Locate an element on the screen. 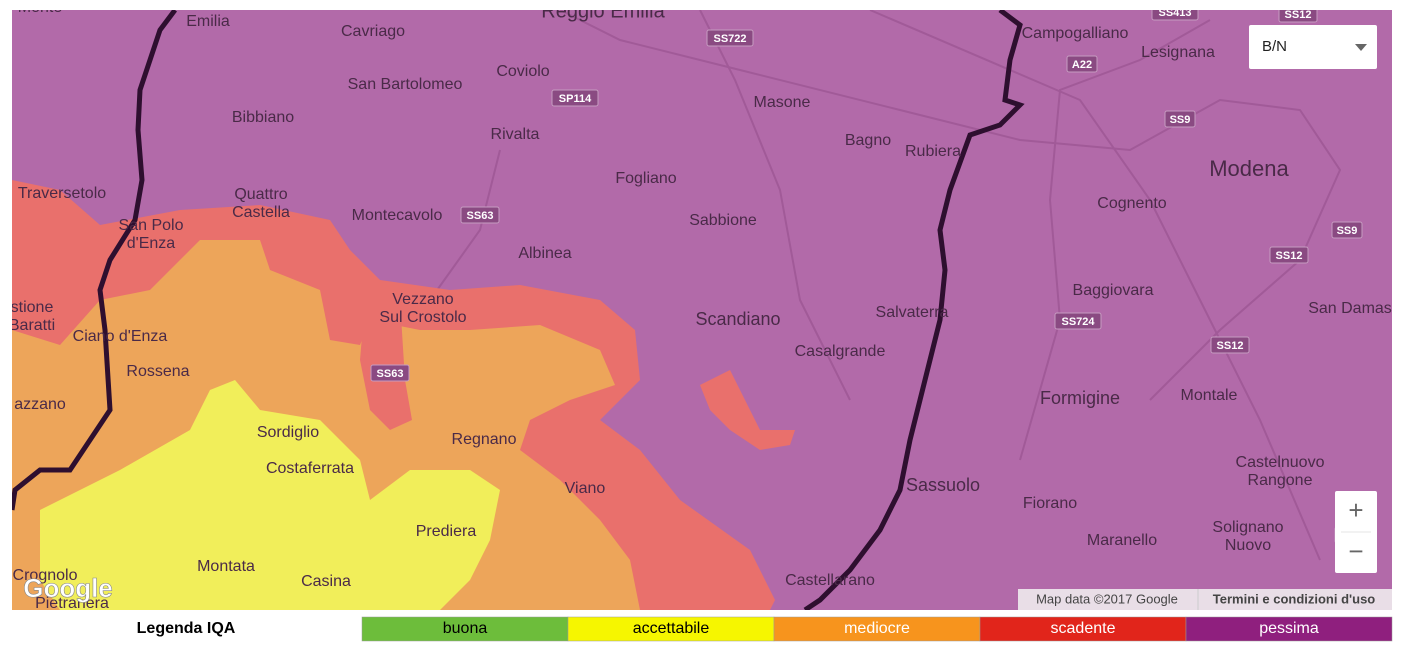 The image size is (1405, 651). road-shield-label: SS724 is located at coordinates (1078, 322).